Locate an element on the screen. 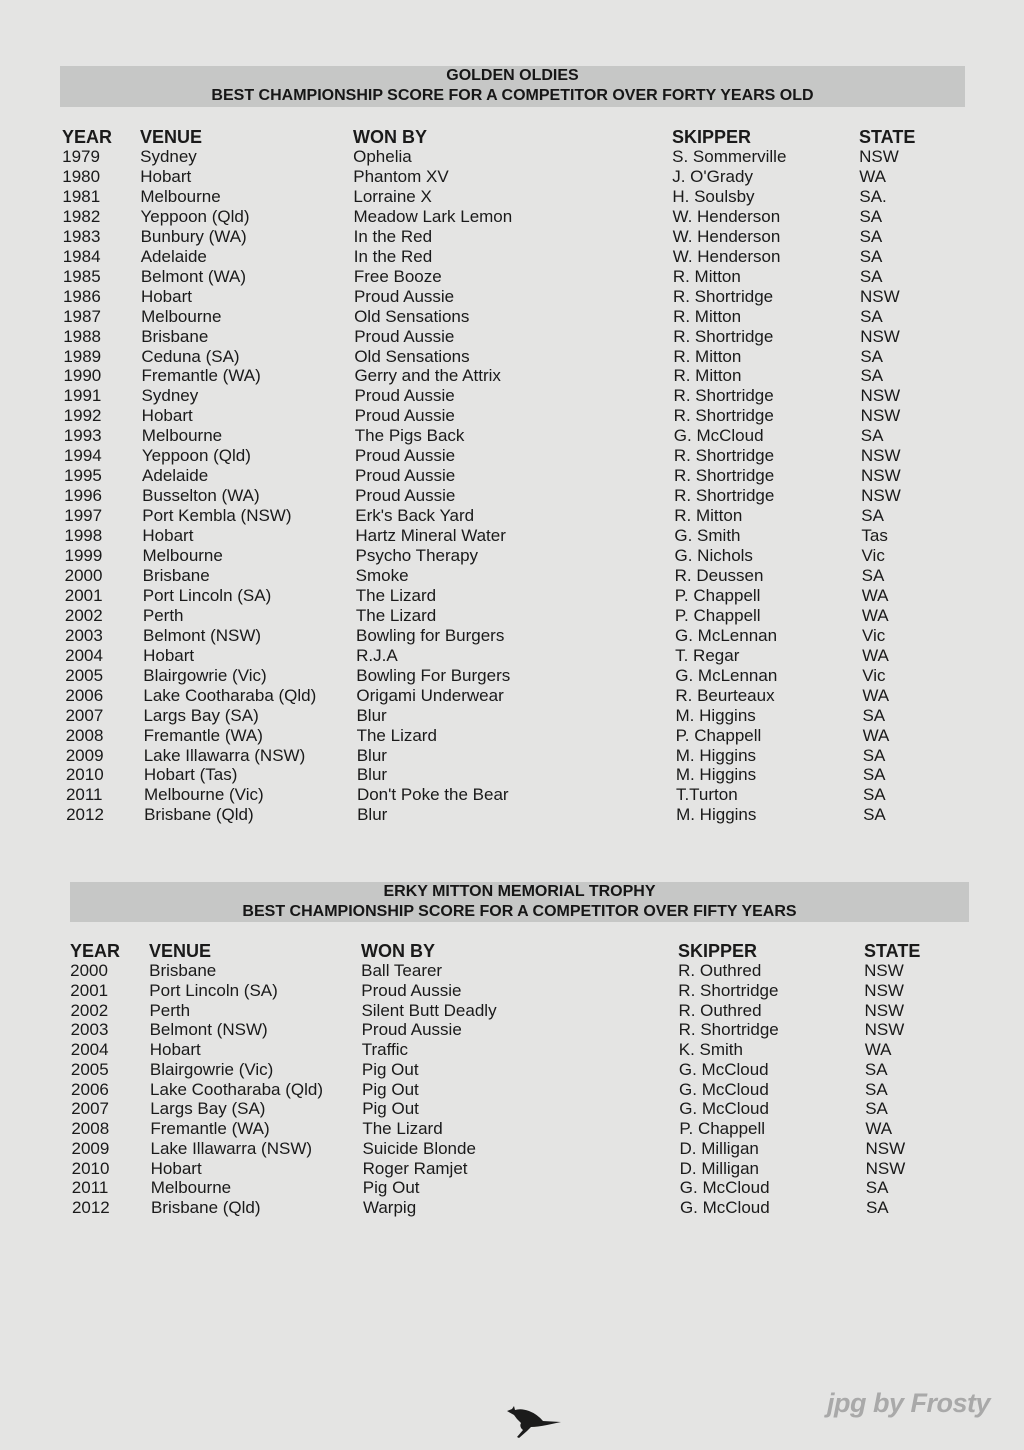 The width and height of the screenshot is (1024, 1450). cell-venue: Sydney is located at coordinates (168, 156).